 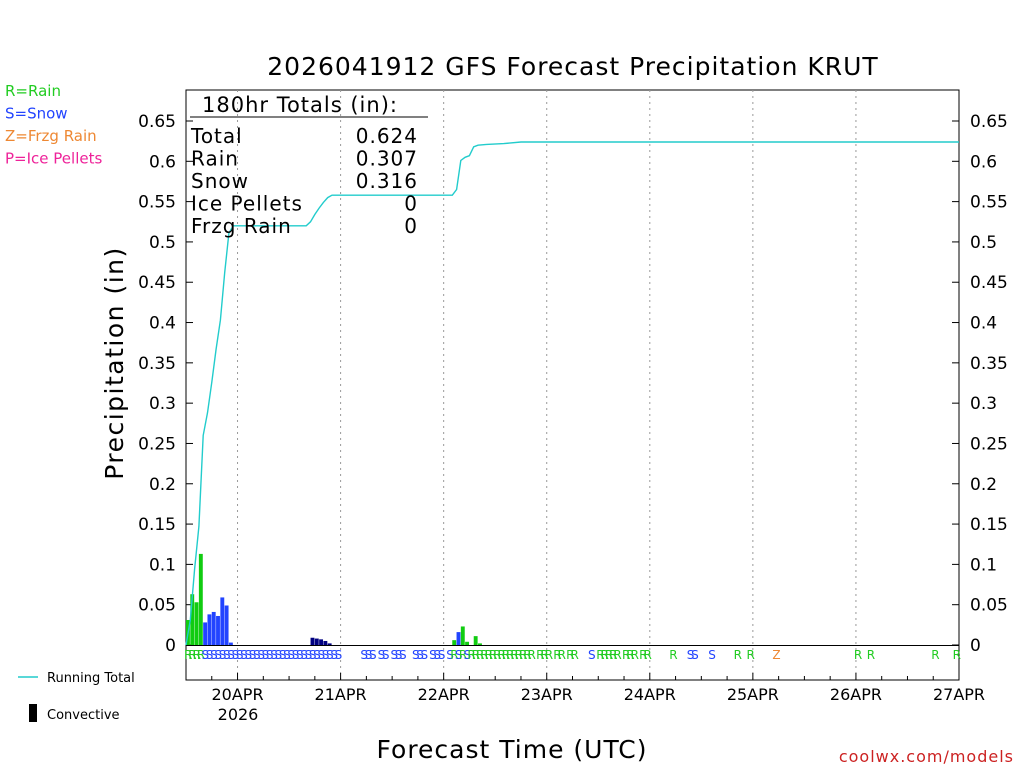 What do you see at coordinates (162, 485) in the screenshot?
I see `y-tick-label: 0.2` at bounding box center [162, 485].